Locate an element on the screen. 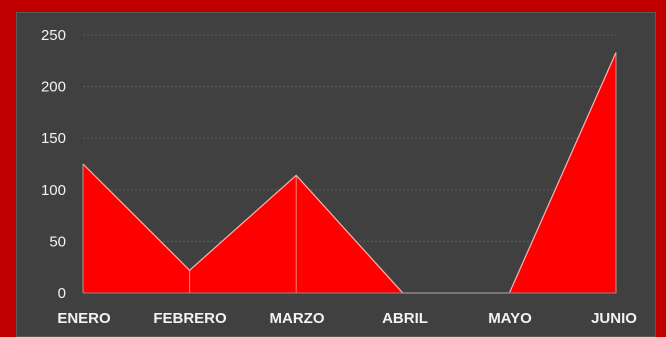  y-tick-label: 250 is located at coordinates (53, 35).